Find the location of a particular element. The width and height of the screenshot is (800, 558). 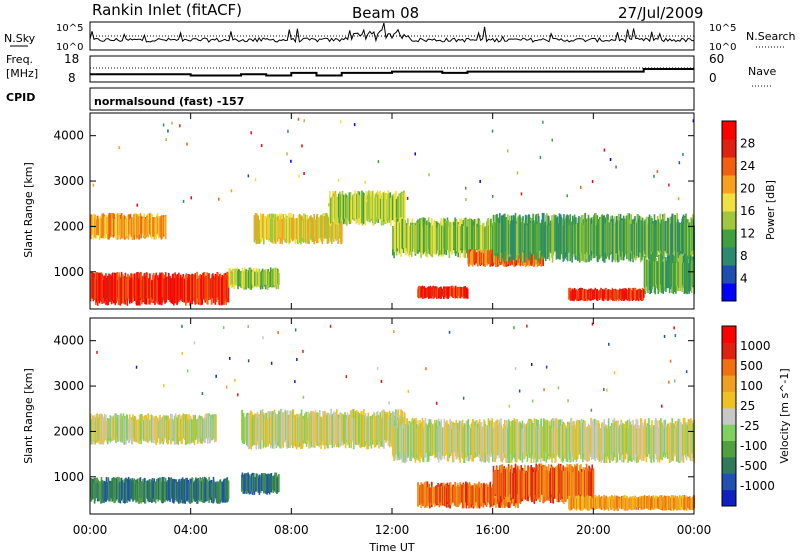

nsky-trace is located at coordinates (391, 33).